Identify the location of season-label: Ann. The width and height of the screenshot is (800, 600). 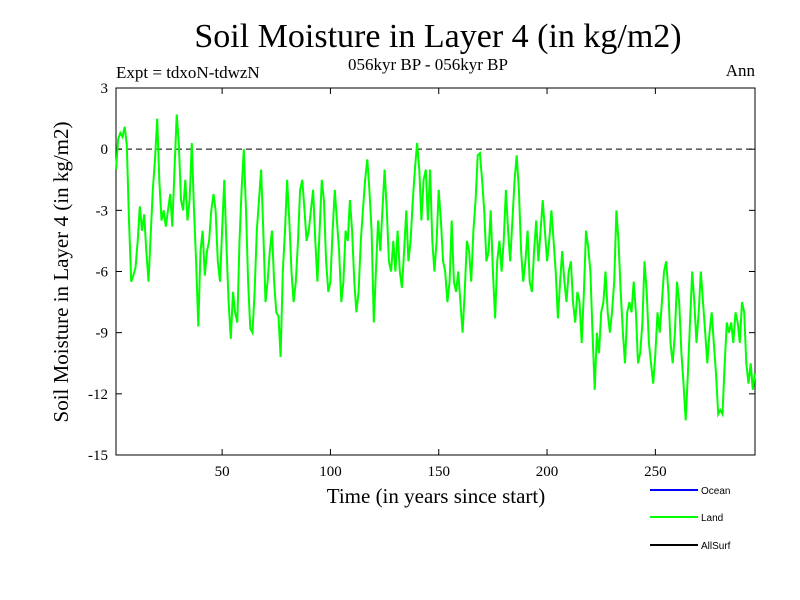
(741, 70).